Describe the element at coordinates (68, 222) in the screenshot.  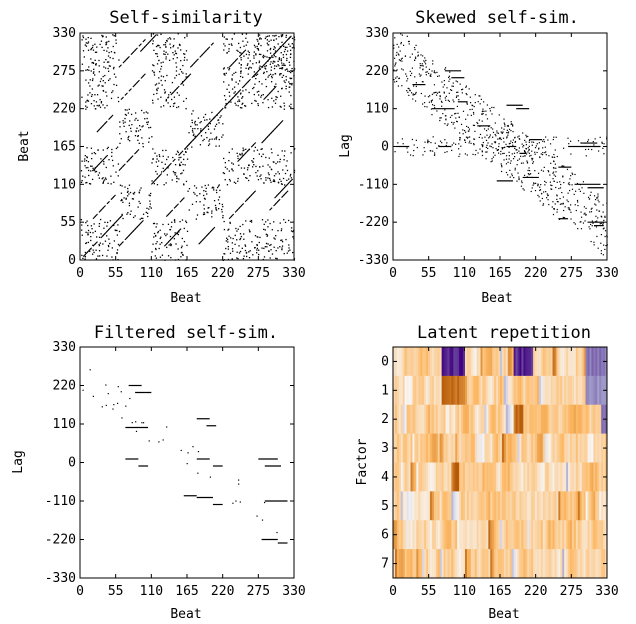
I see `y-tick-label: 55` at that location.